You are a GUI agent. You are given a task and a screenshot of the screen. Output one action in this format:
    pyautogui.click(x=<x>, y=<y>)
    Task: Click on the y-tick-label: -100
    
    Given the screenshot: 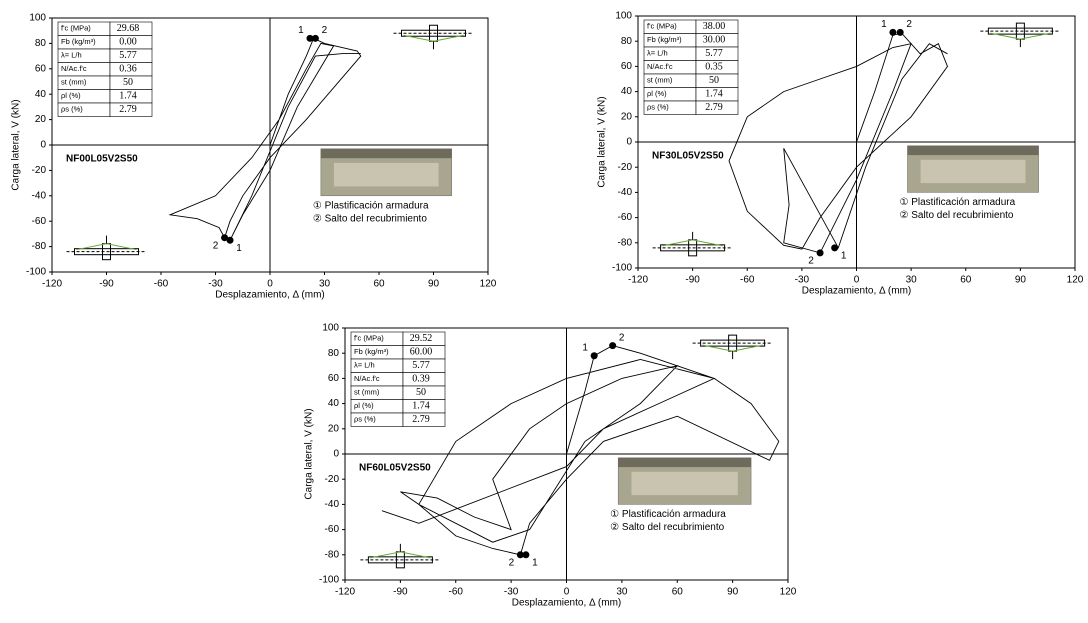 What is the action you would take?
    pyautogui.click(x=36, y=272)
    